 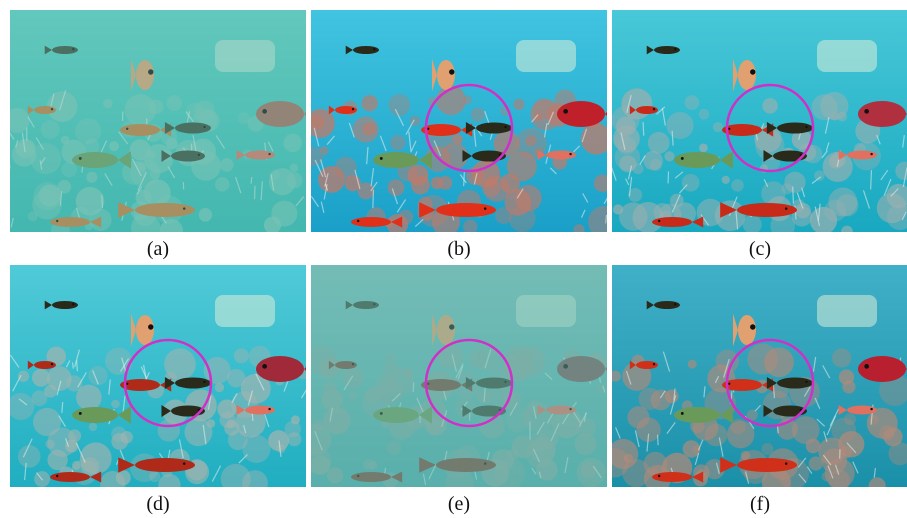 I want to click on caption-f: (f), so click(x=760, y=504).